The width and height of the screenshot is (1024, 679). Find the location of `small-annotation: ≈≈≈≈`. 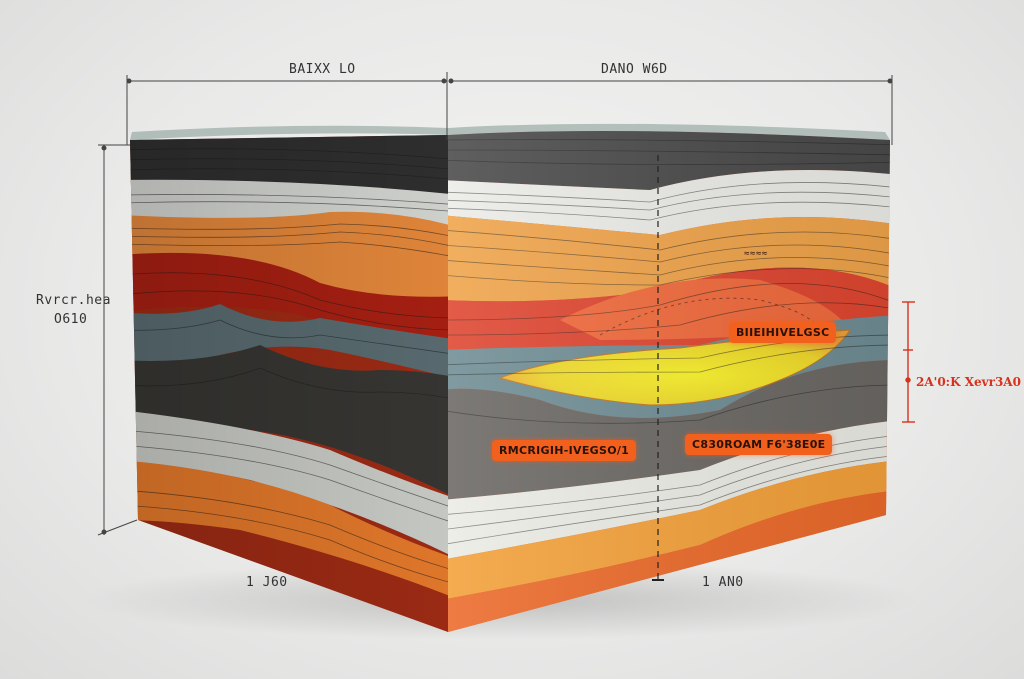

small-annotation: ≈≈≈≈ is located at coordinates (756, 254).